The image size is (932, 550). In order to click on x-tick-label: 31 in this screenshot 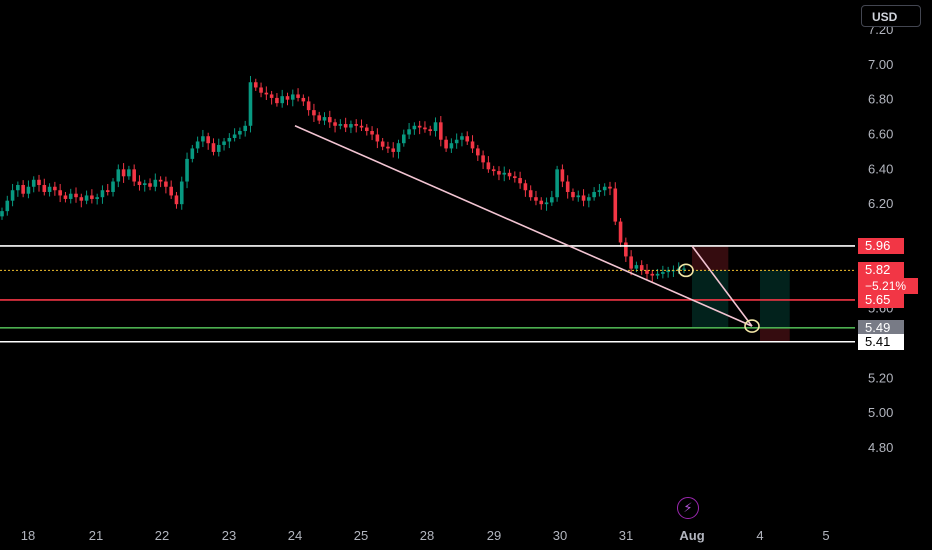, I will do `click(626, 535)`.